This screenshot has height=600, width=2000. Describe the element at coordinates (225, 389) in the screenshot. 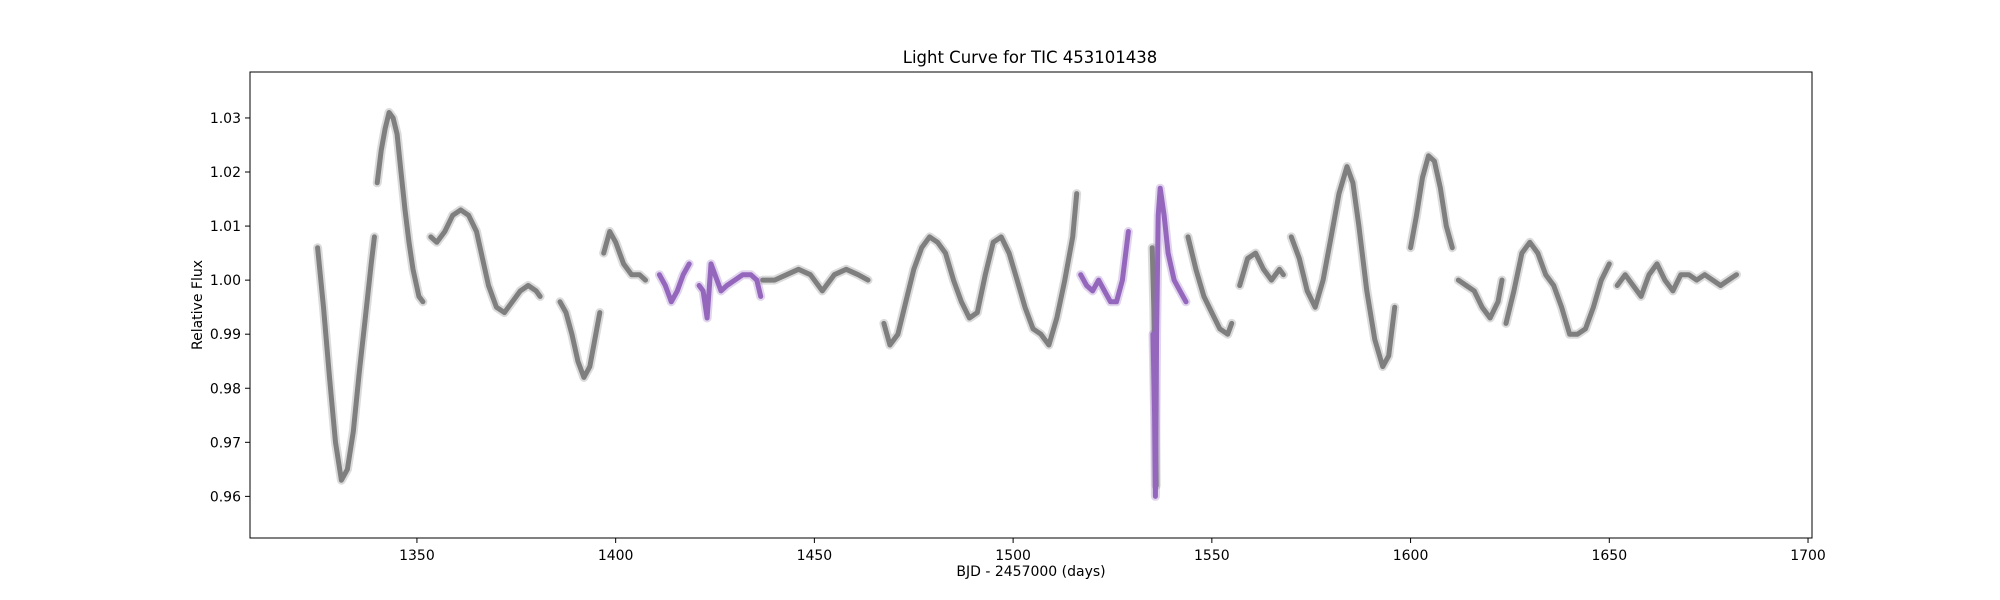

I see `y-tick-label: 0.98` at that location.